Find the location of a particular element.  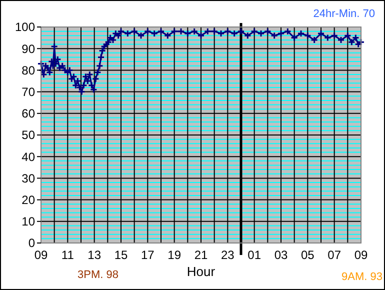

x-tick-label: 17 is located at coordinates (147, 255).